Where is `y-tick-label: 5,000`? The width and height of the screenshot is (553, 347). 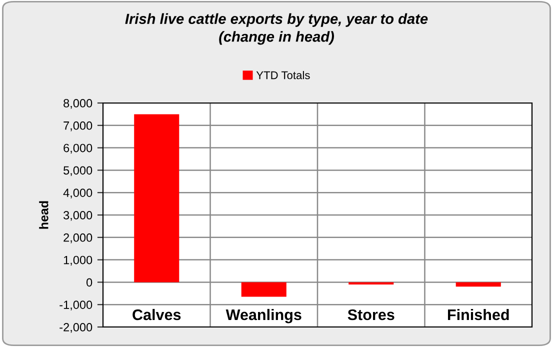
y-tick-label: 5,000 is located at coordinates (78, 171).